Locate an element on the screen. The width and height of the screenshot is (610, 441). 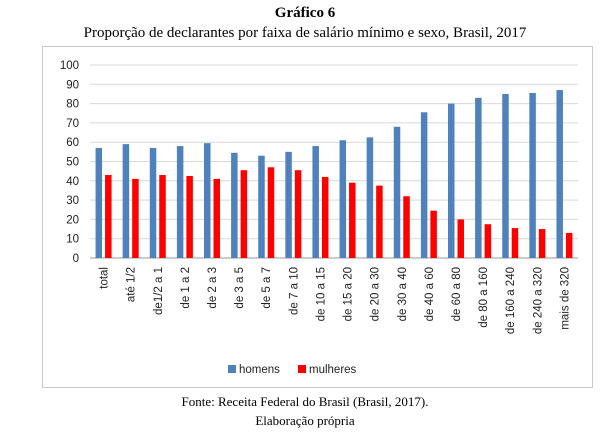
y-tick-label: 50 is located at coordinates (72, 163).